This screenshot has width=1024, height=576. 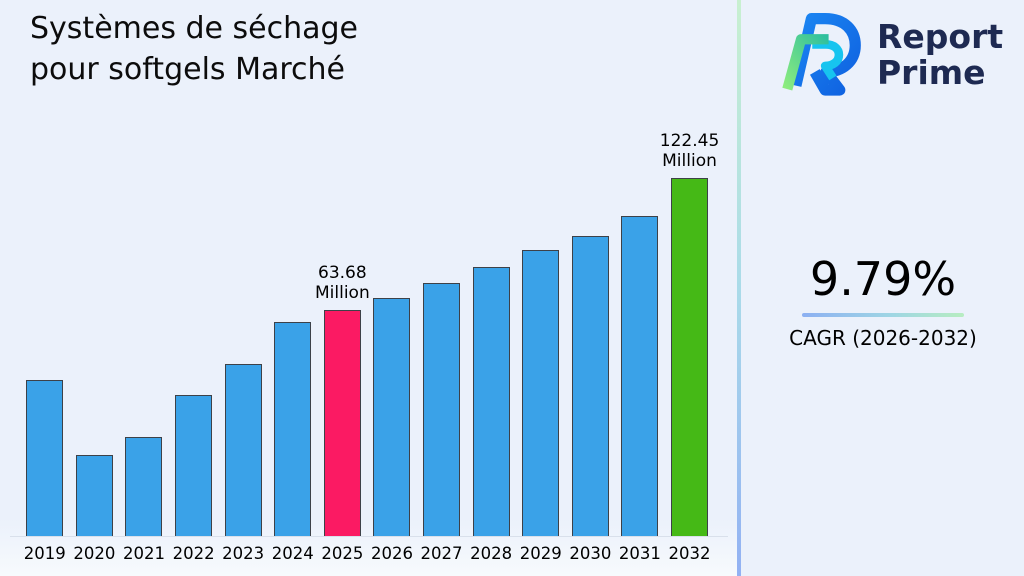 I want to click on bar-2026, so click(x=392, y=417).